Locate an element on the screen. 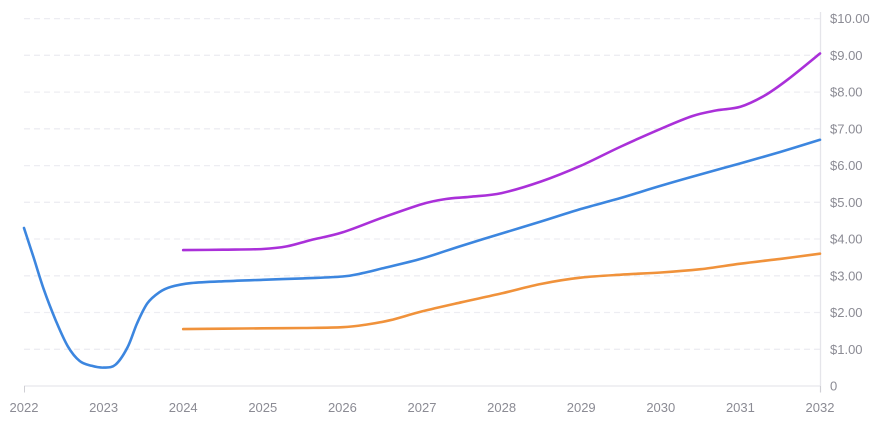  x-axis-label: 2022 is located at coordinates (24, 407).